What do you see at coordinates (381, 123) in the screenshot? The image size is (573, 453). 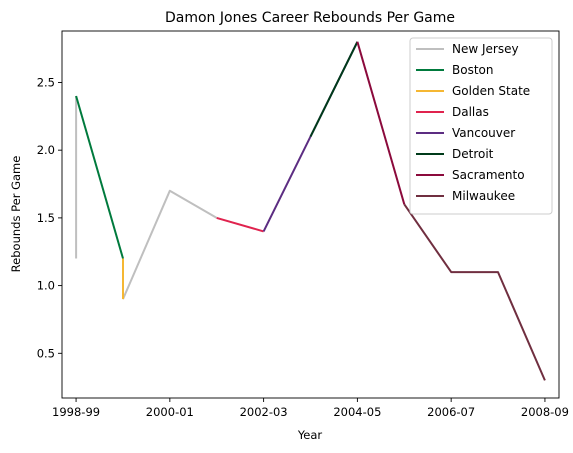 I see `series-line-sacramento` at bounding box center [381, 123].